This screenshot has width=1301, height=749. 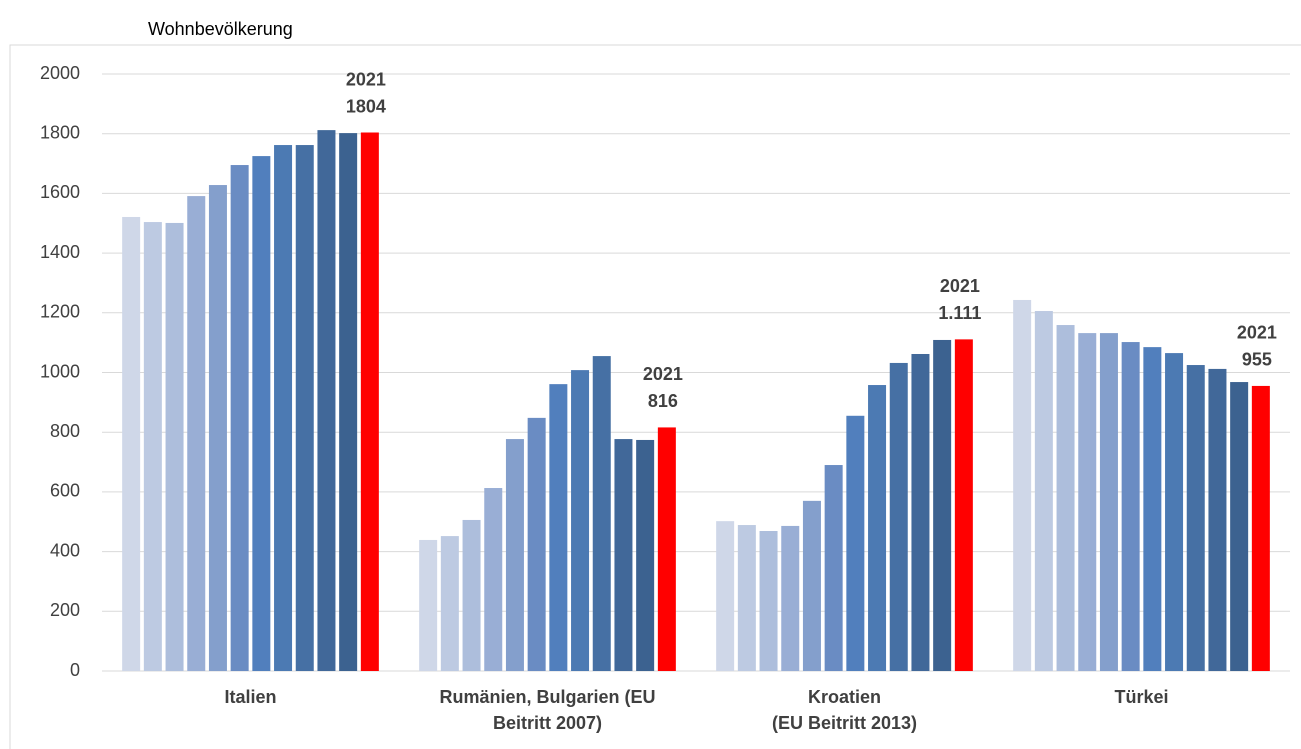 I want to click on y-tick-label: 1800, so click(x=60, y=132).